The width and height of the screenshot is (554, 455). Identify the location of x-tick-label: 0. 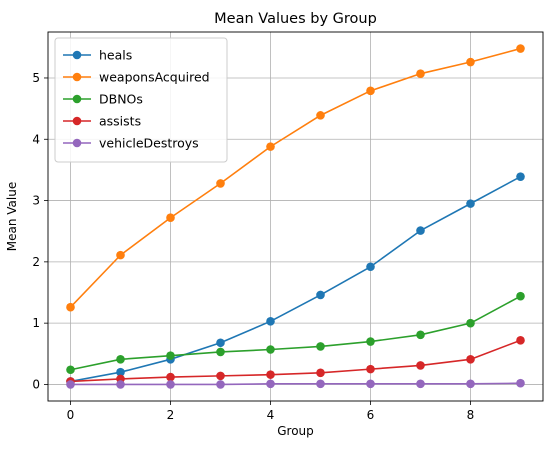
(71, 415).